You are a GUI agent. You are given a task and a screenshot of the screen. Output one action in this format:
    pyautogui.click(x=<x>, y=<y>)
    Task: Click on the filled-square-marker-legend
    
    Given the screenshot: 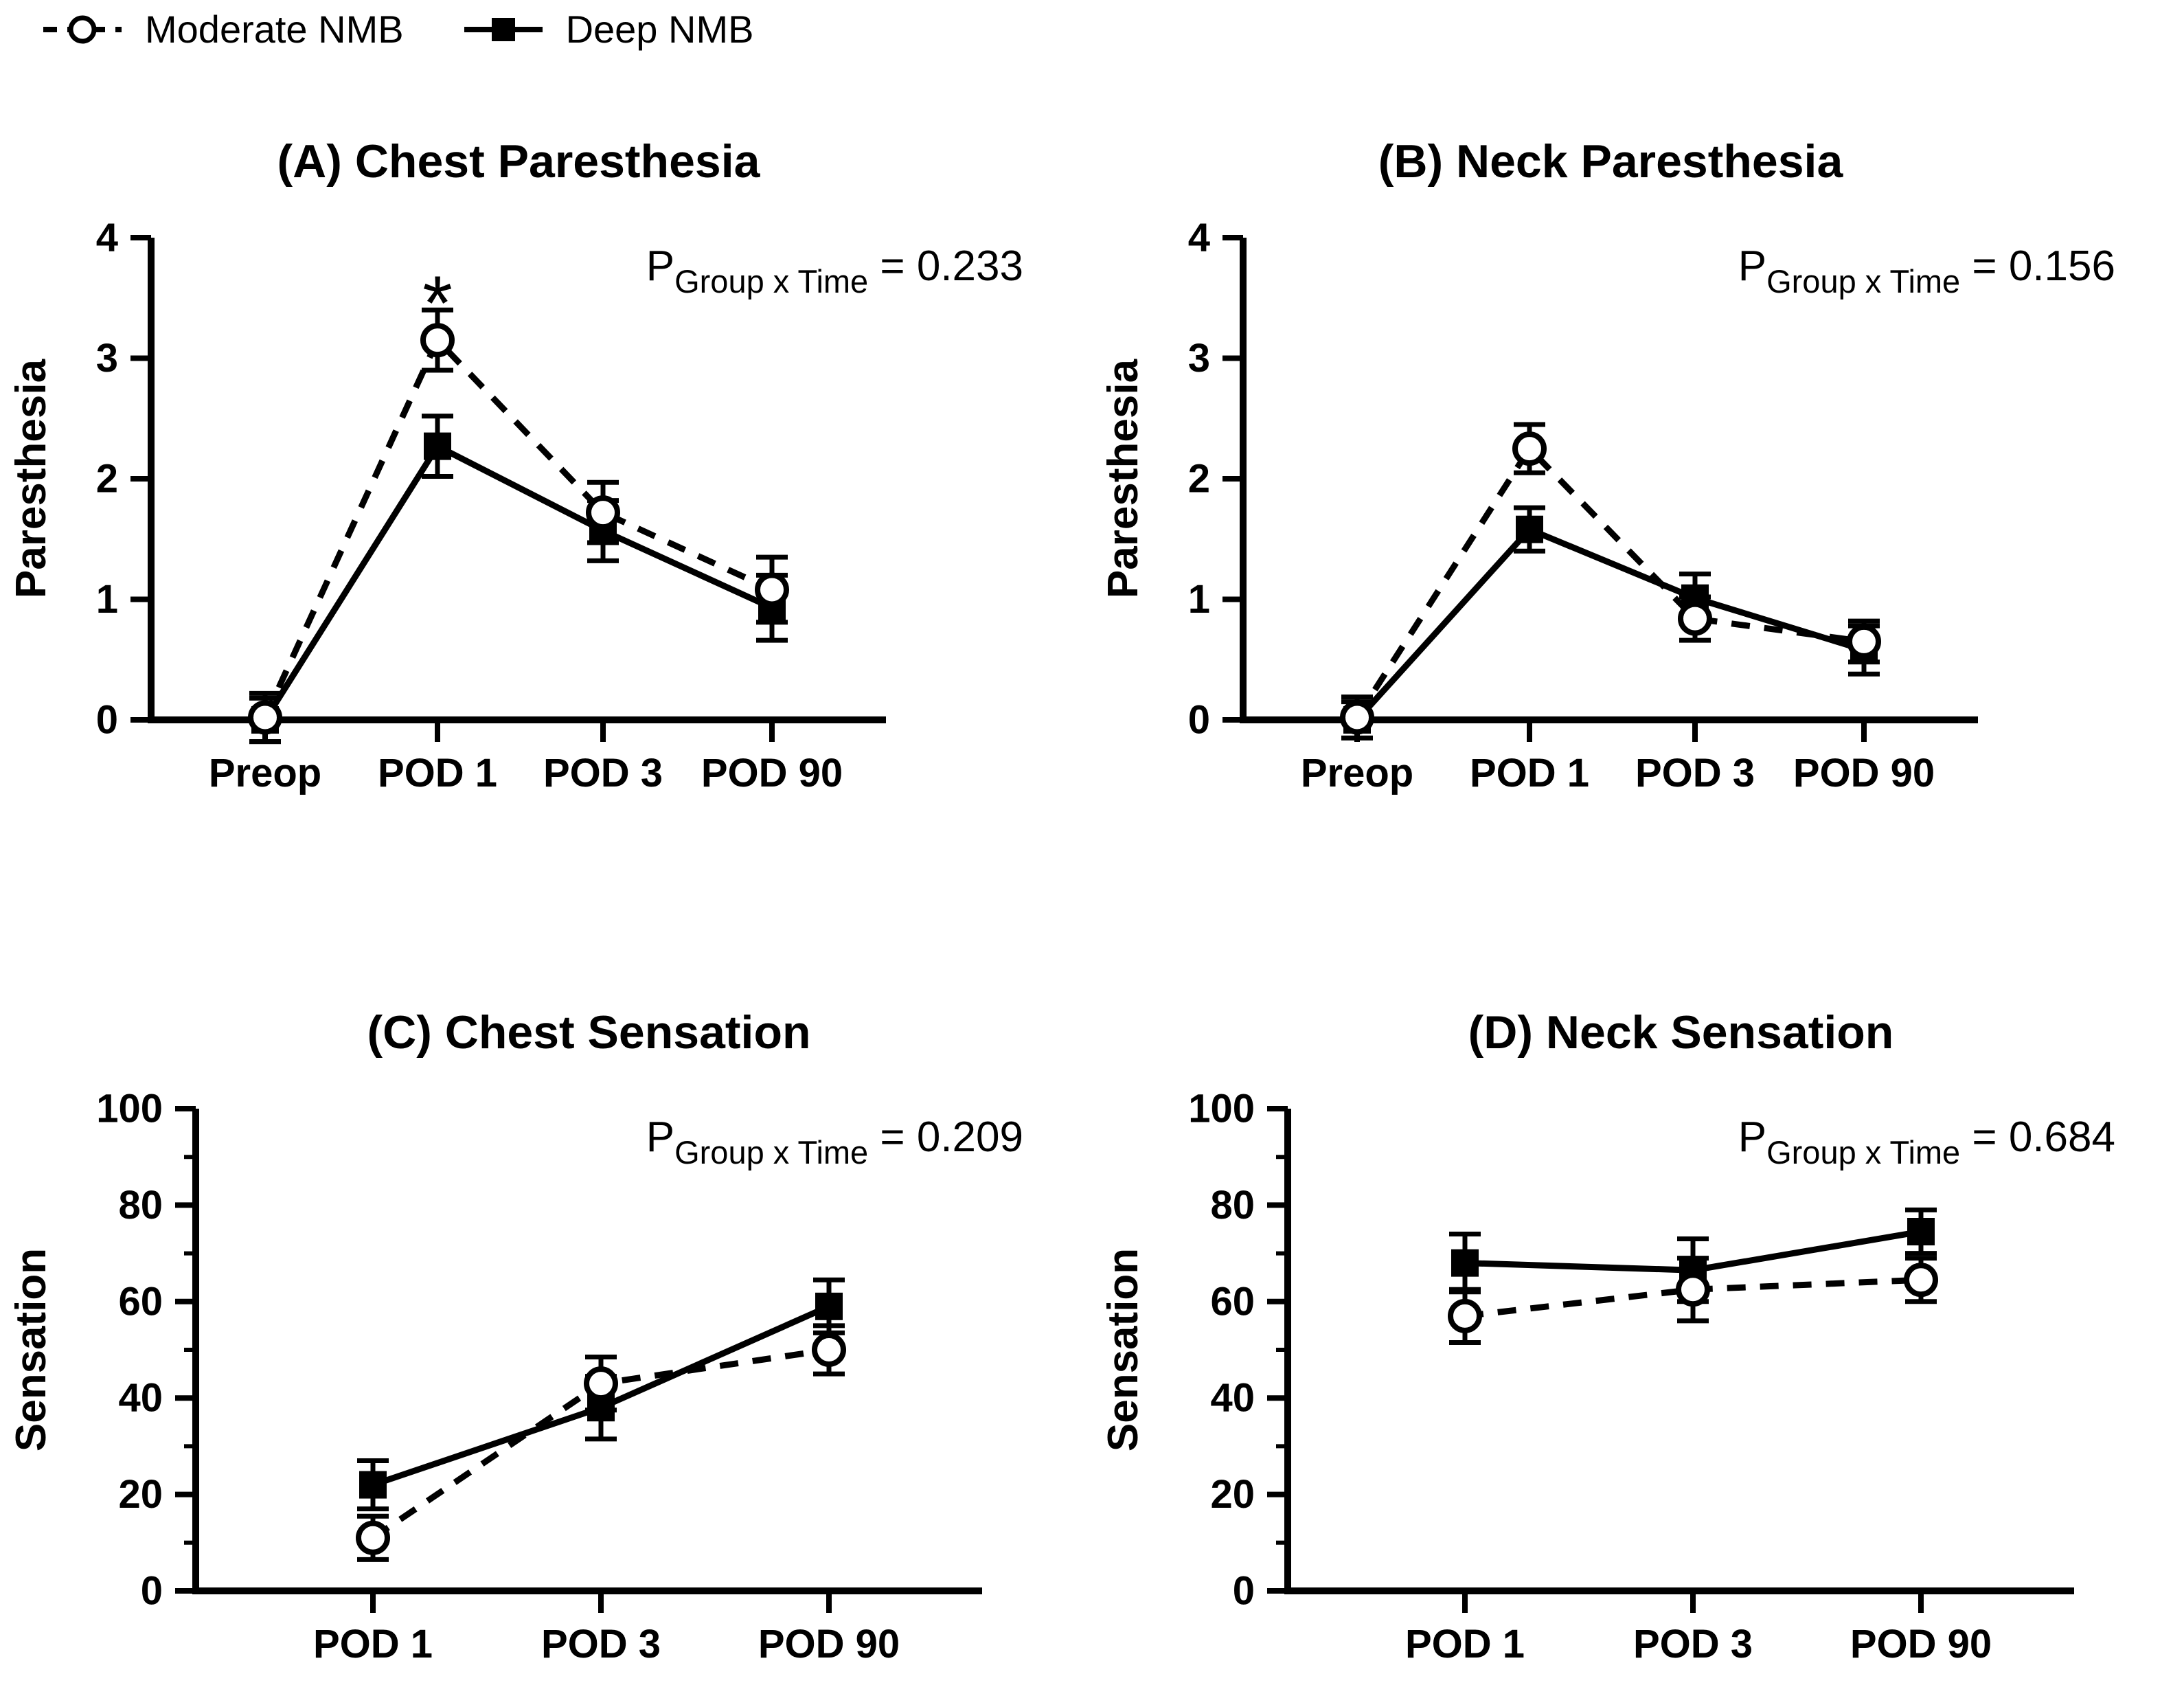 What is the action you would take?
    pyautogui.click(x=503, y=29)
    